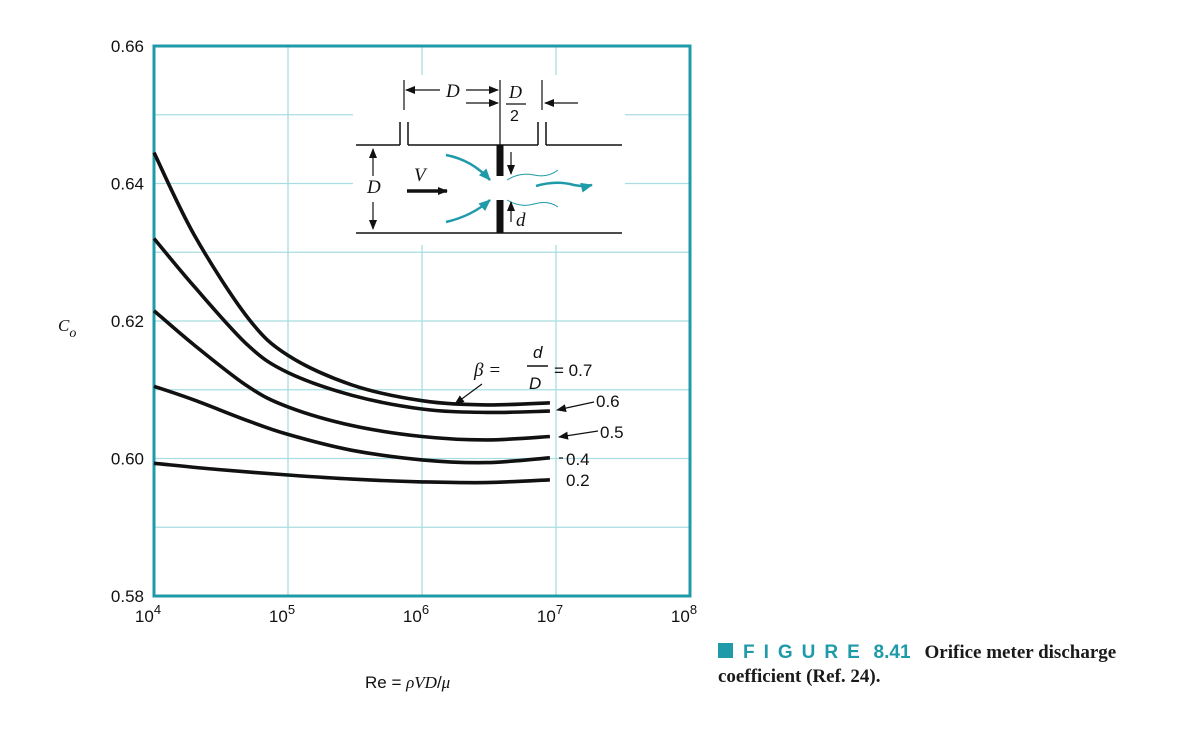 This screenshot has height=736, width=1178. I want to click on curve-label-0.4: 0.4, so click(574, 459).